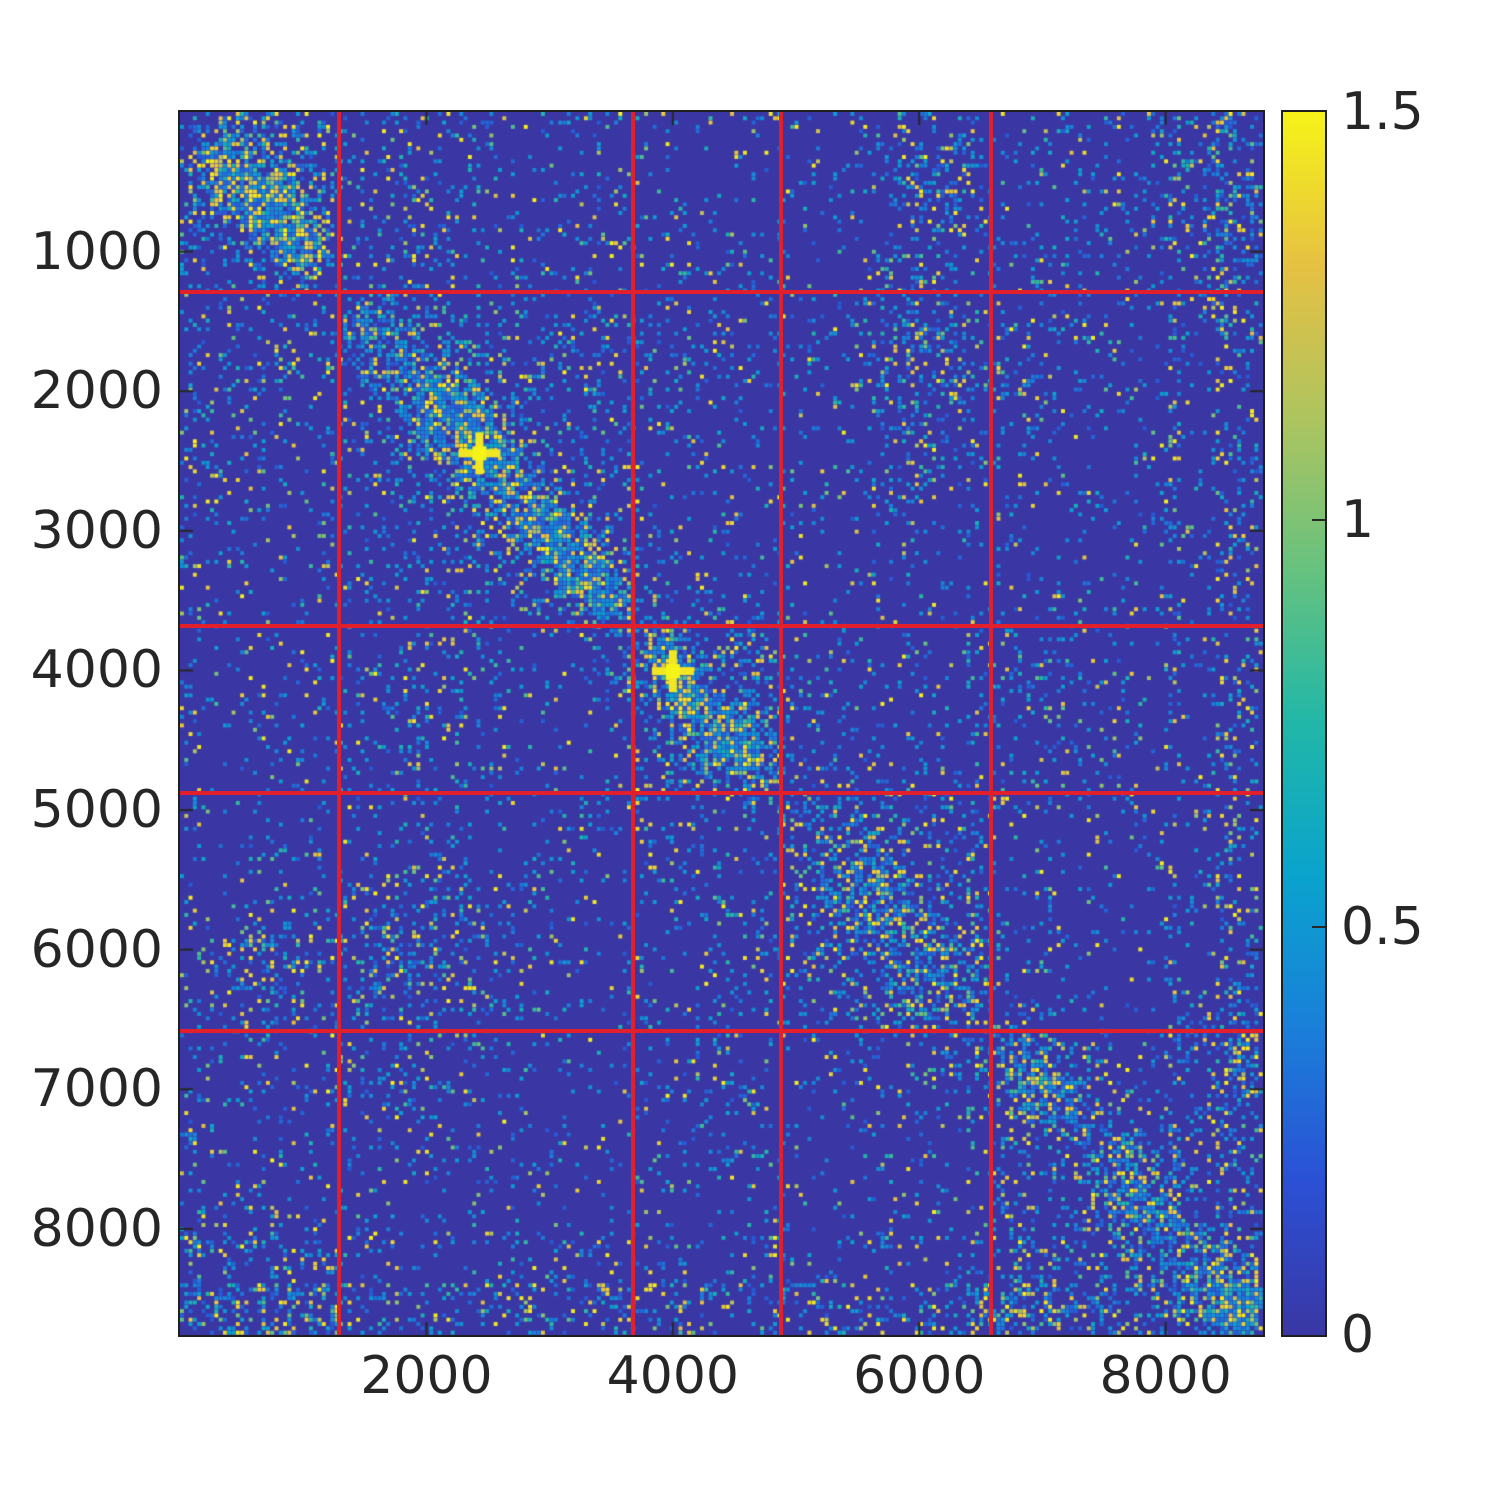 The height and width of the screenshot is (1500, 1500). Describe the element at coordinates (672, 1376) in the screenshot. I see `x-axis-tick-label: 4000` at that location.